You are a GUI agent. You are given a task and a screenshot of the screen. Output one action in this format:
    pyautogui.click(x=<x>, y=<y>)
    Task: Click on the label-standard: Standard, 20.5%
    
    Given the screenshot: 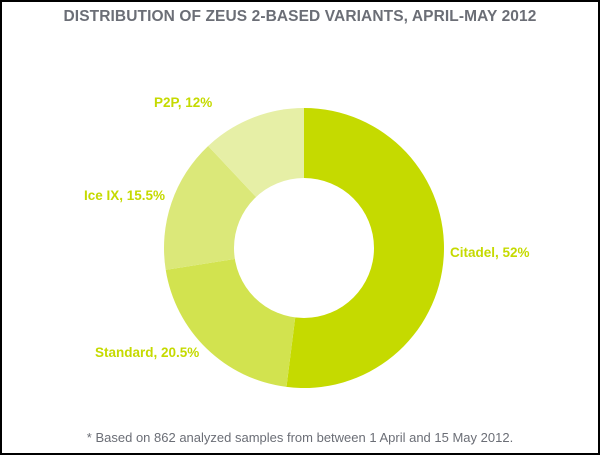 What is the action you would take?
    pyautogui.click(x=147, y=352)
    